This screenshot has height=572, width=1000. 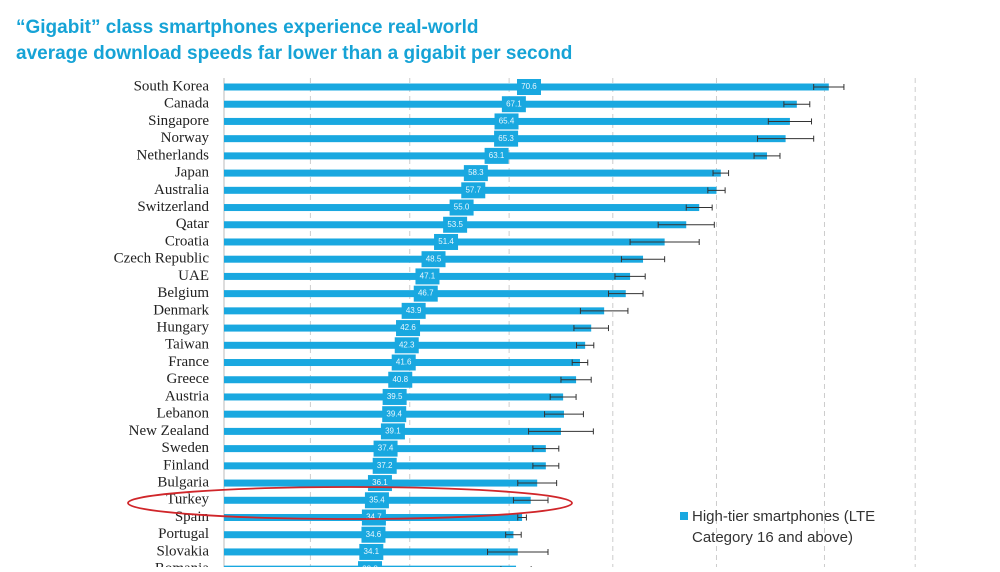 What do you see at coordinates (188, 379) in the screenshot?
I see `category-label: Greece` at bounding box center [188, 379].